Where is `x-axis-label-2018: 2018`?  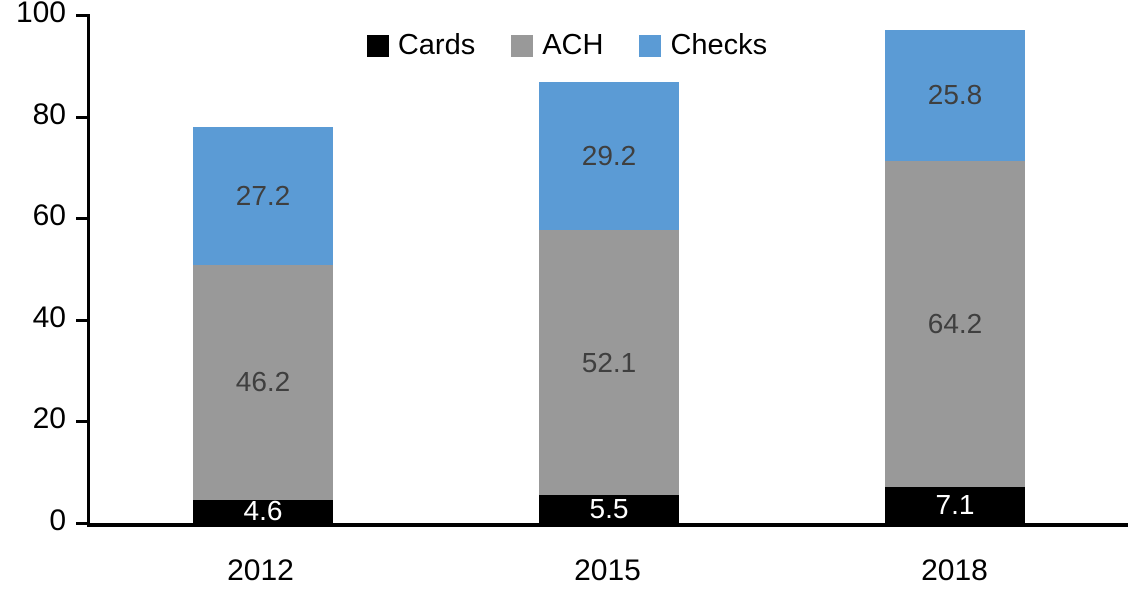
x-axis-label-2018: 2018 is located at coordinates (954, 570).